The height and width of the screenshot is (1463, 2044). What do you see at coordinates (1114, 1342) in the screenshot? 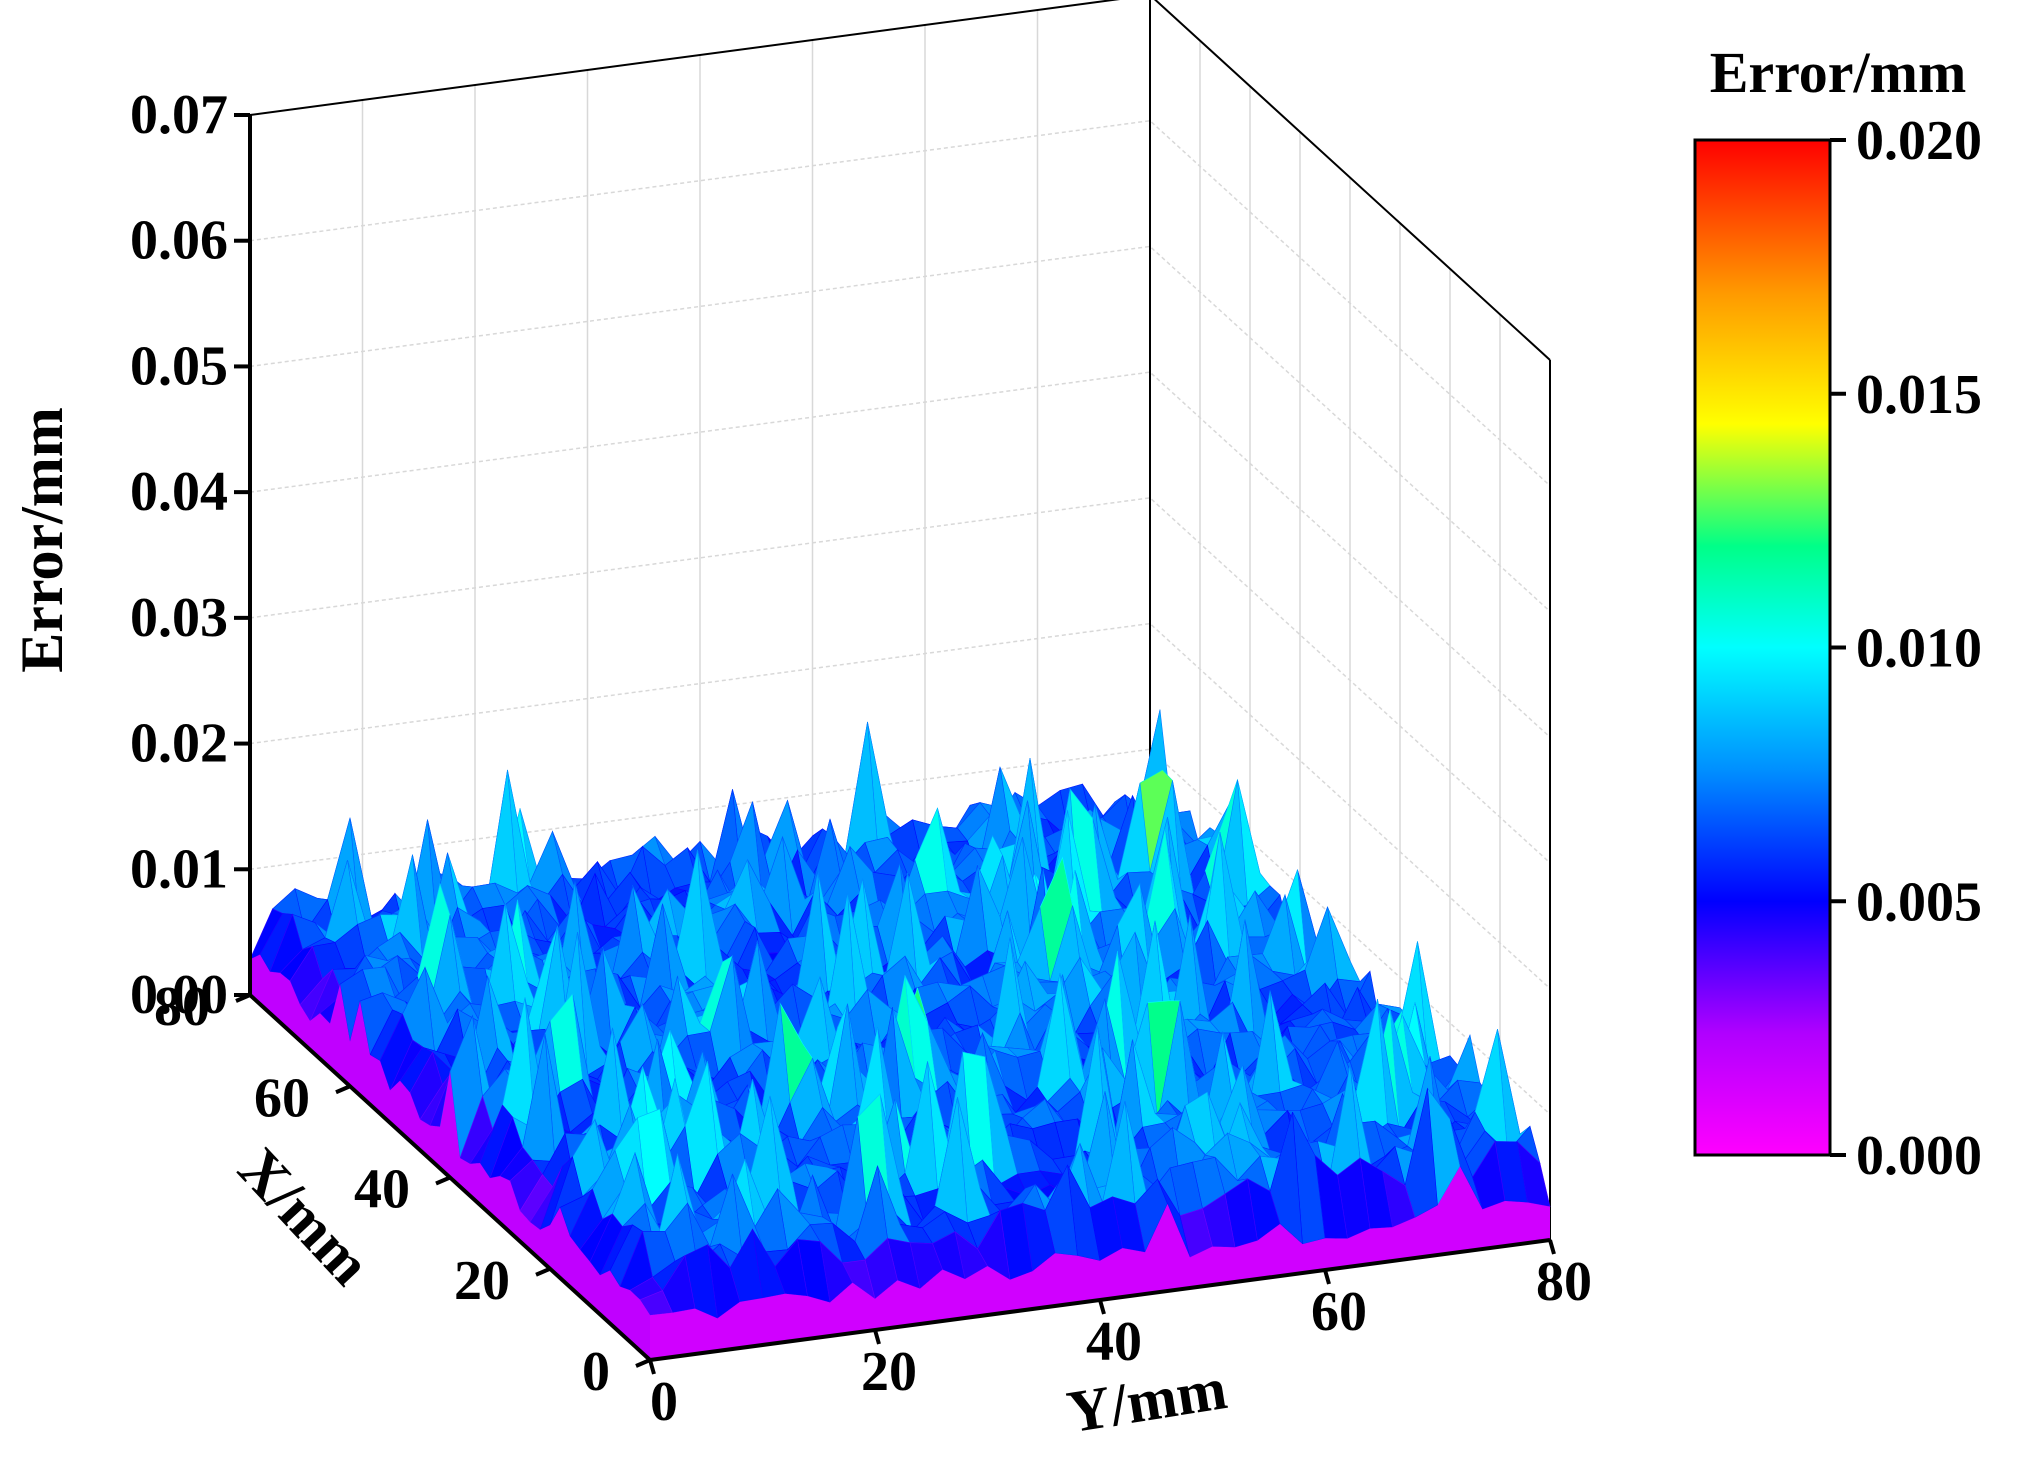
I see `y-tick-label: 40` at bounding box center [1114, 1342].